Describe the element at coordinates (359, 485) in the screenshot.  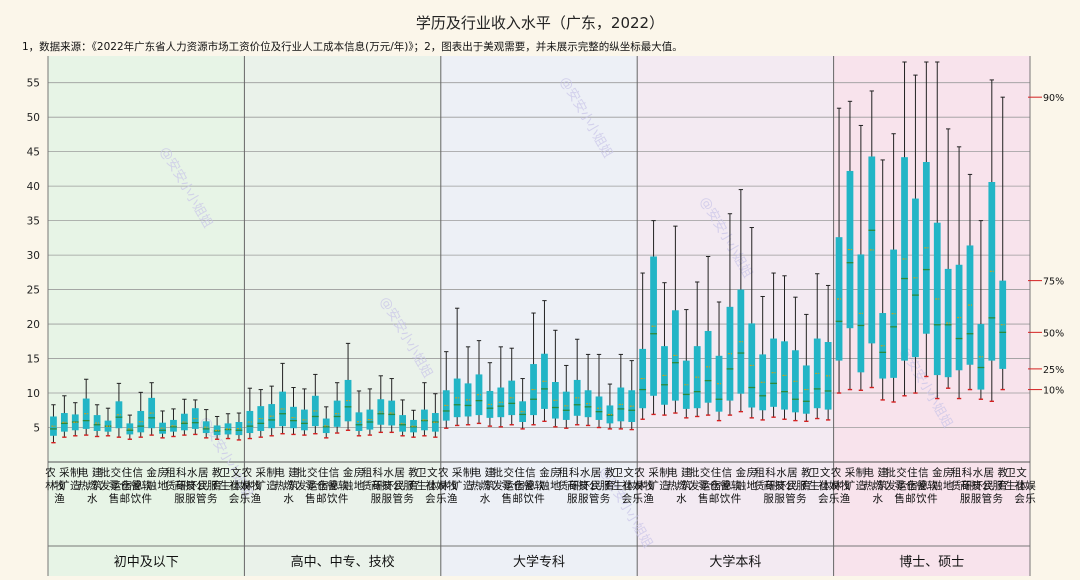
I see `category-label-char: 地` at that location.